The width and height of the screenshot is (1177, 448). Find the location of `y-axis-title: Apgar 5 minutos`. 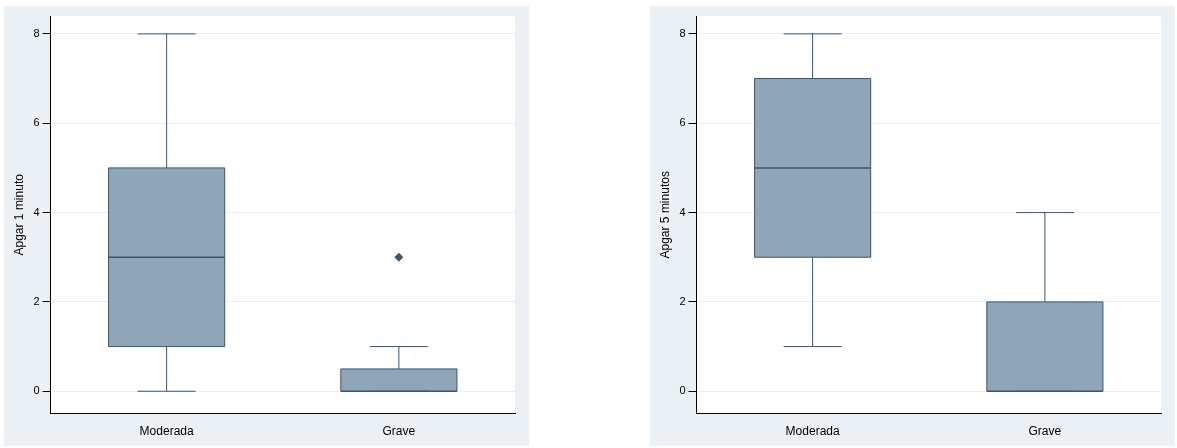

y-axis-title: Apgar 5 minutos is located at coordinates (664, 215).